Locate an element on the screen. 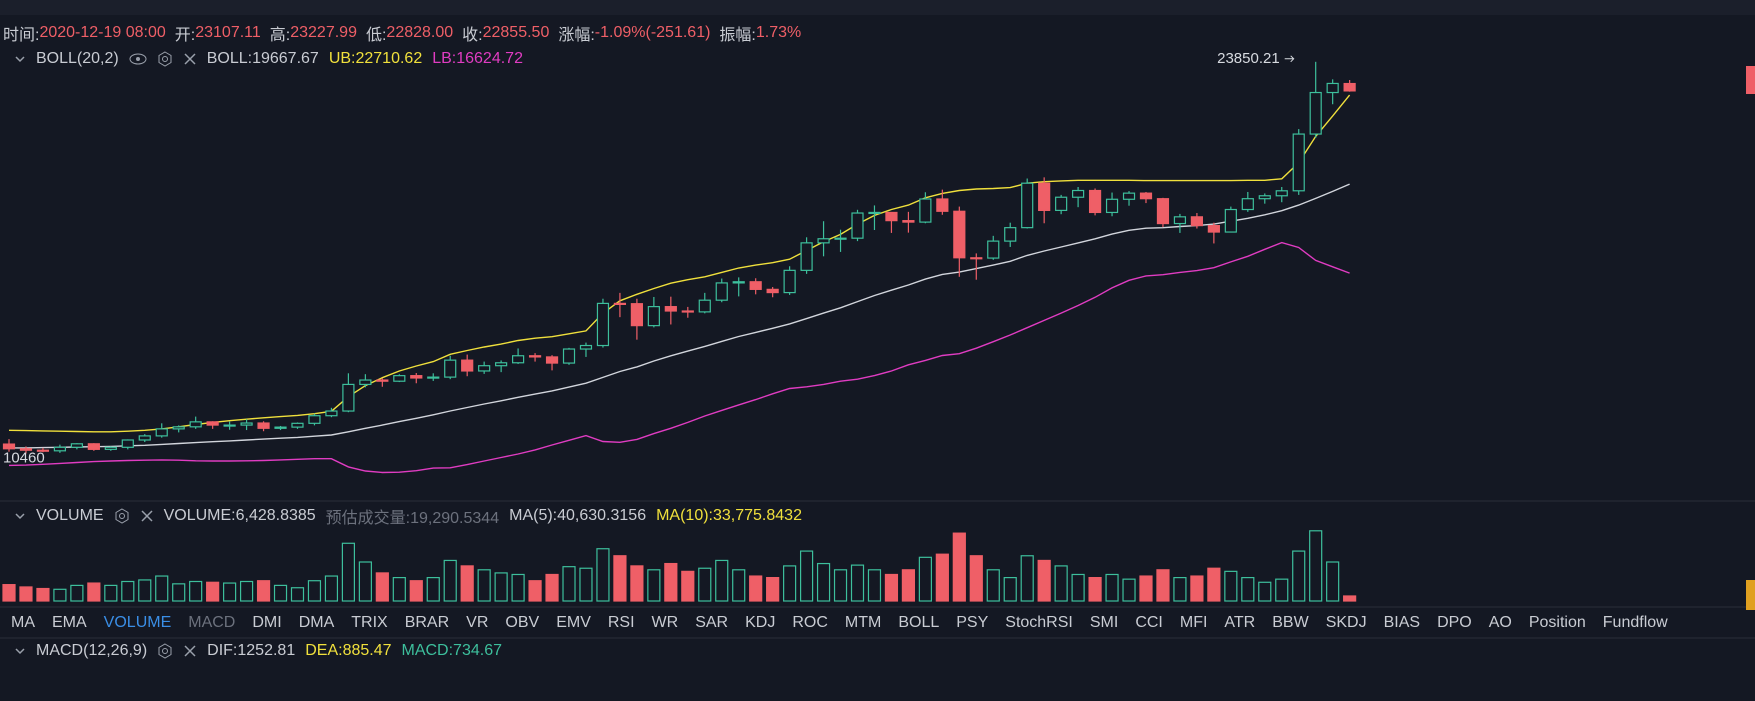  indicator-tab: Position is located at coordinates (1557, 622).